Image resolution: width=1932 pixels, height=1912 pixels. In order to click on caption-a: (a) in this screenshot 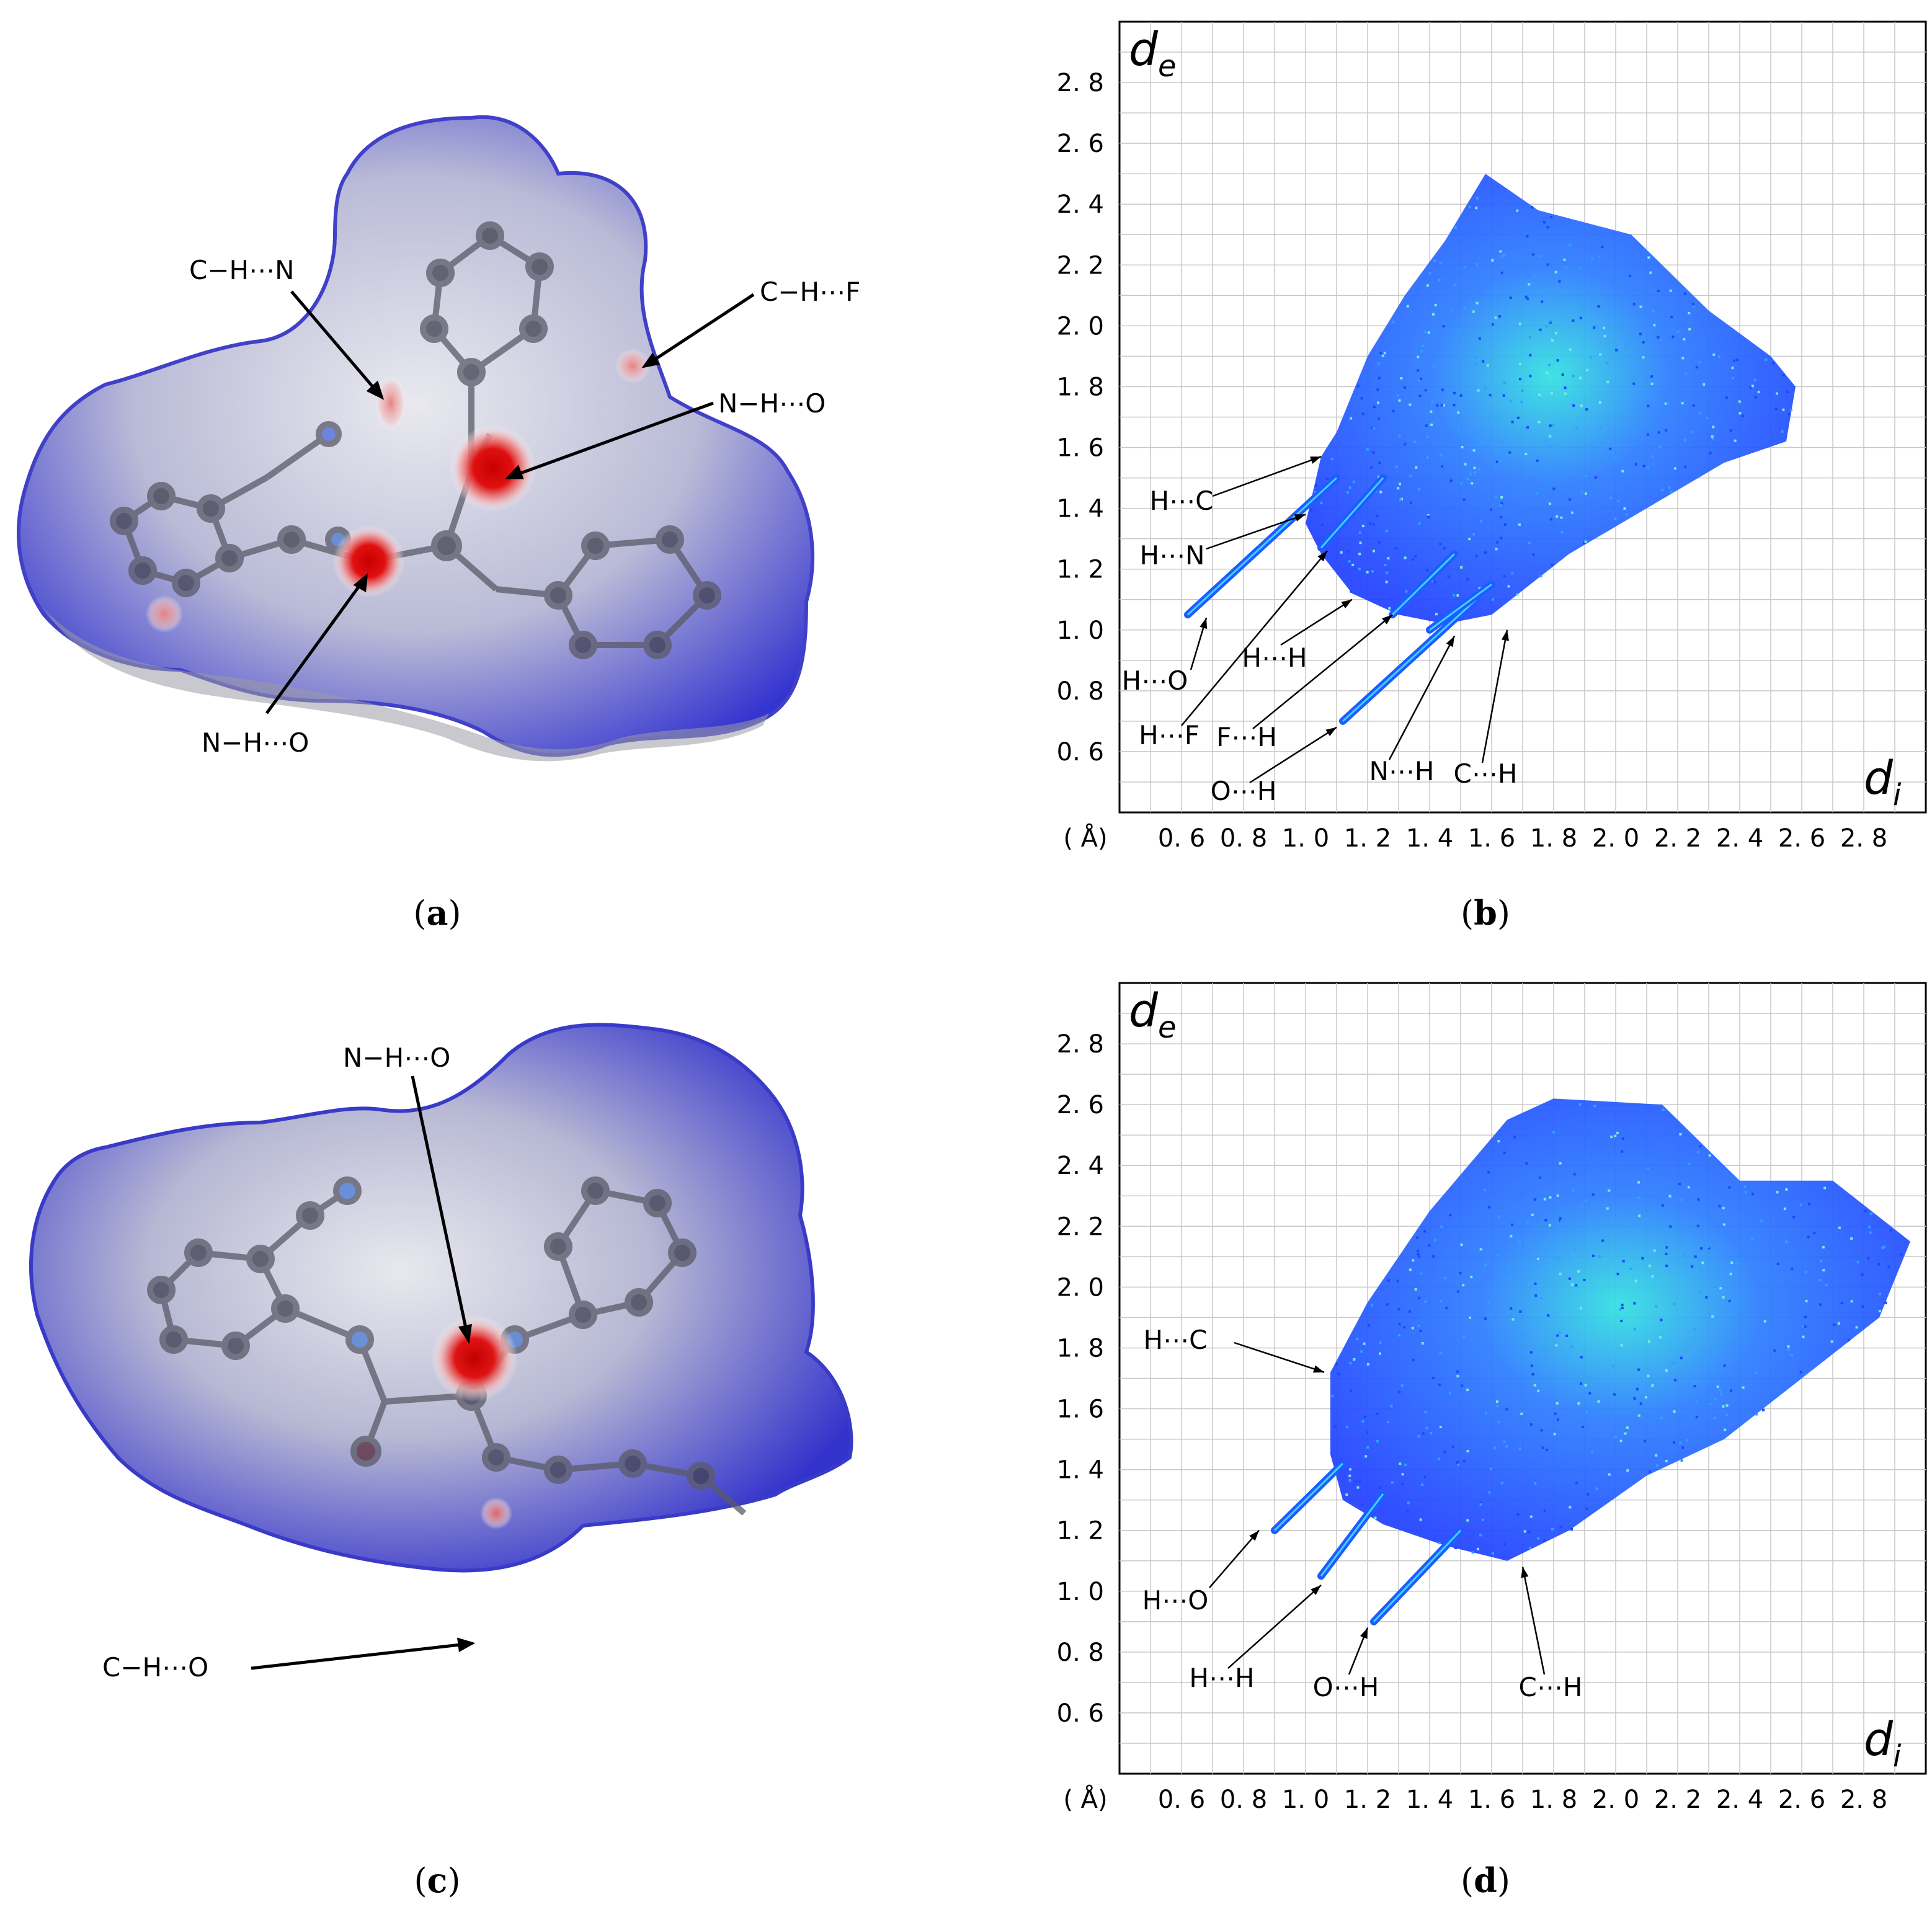, I will do `click(437, 913)`.